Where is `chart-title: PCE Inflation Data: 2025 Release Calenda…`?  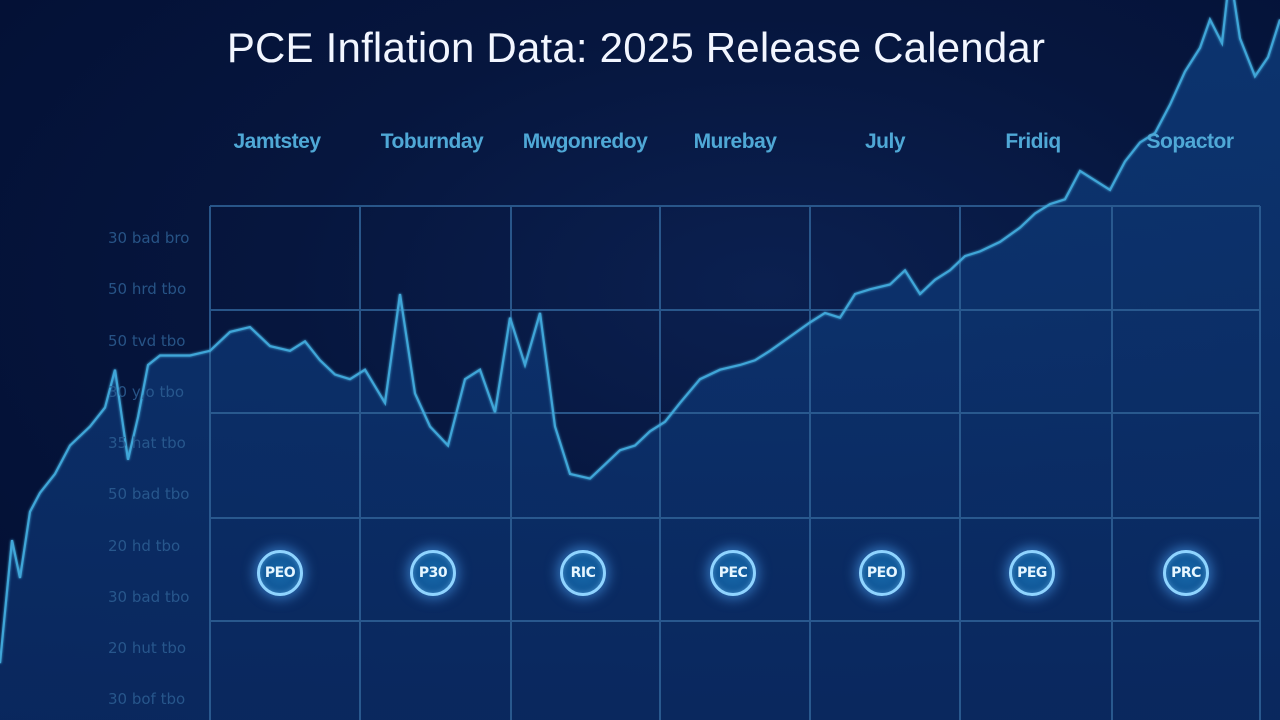 chart-title: PCE Inflation Data: 2025 Release Calenda… is located at coordinates (636, 47).